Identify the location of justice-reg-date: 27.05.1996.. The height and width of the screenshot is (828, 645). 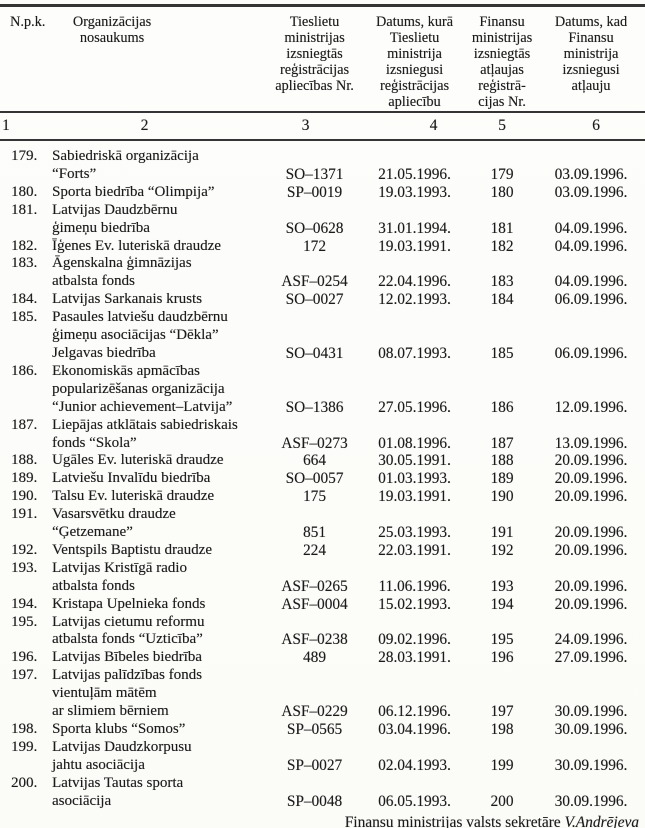
(414, 407).